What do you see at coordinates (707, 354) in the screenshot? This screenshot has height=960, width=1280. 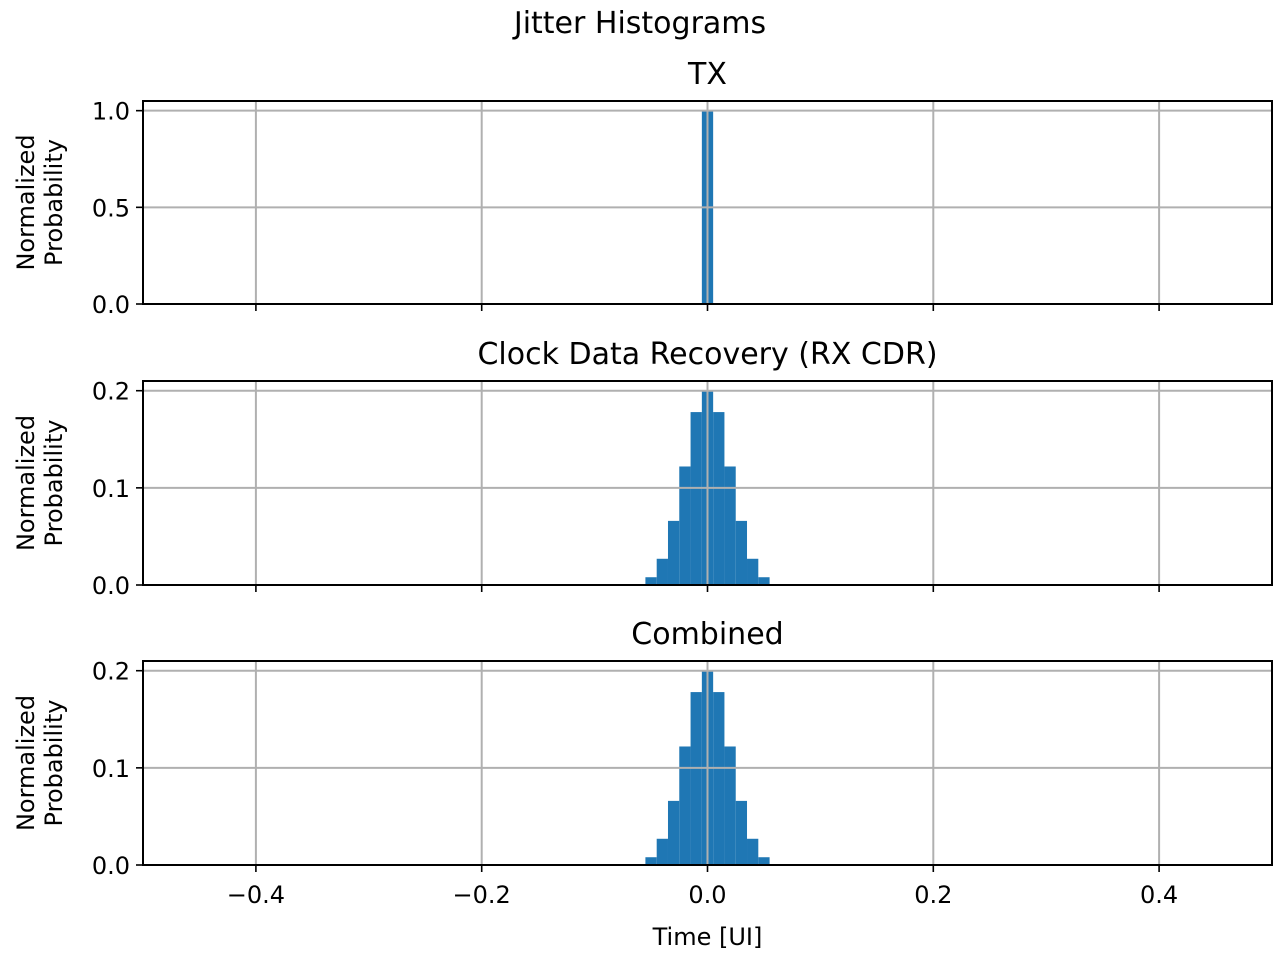 I see `panel-title: Clock Data Recovery (RX CDR)` at bounding box center [707, 354].